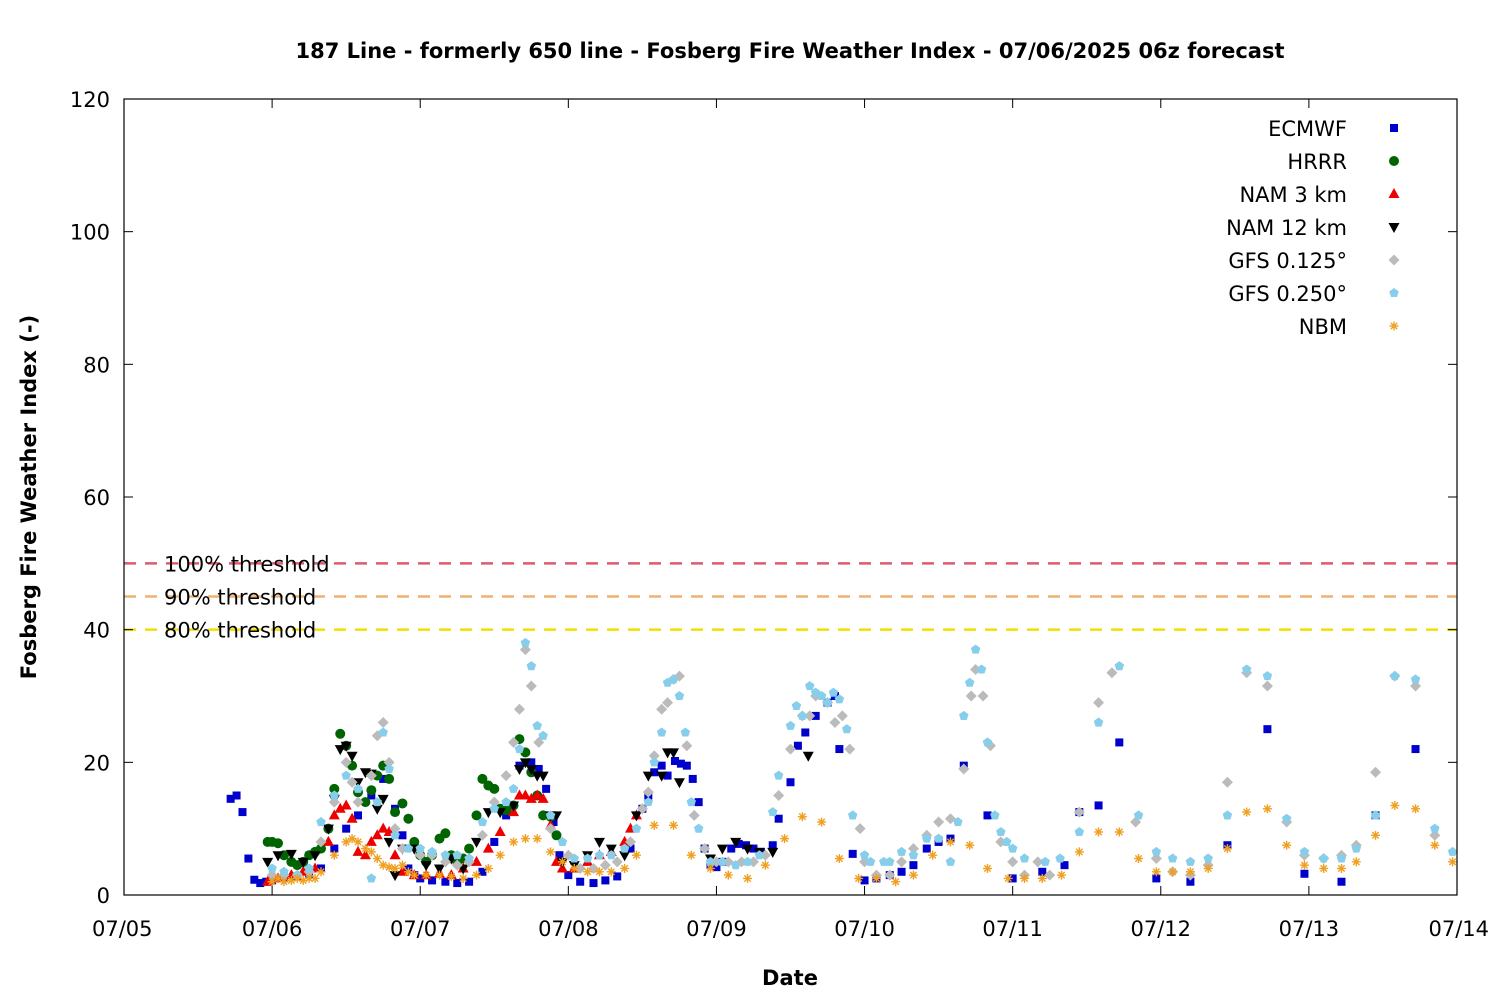 This screenshot has width=1500, height=1000. I want to click on x-tick-label: 07/09, so click(716, 929).